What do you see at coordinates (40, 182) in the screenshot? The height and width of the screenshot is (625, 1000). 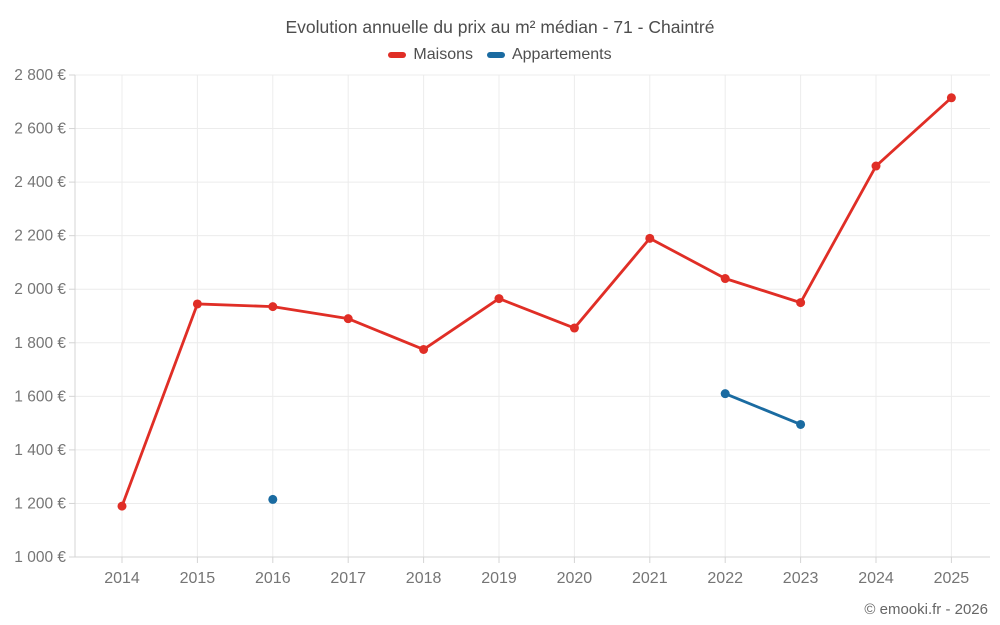 I see `y-tick-label: 2 400 €` at bounding box center [40, 182].